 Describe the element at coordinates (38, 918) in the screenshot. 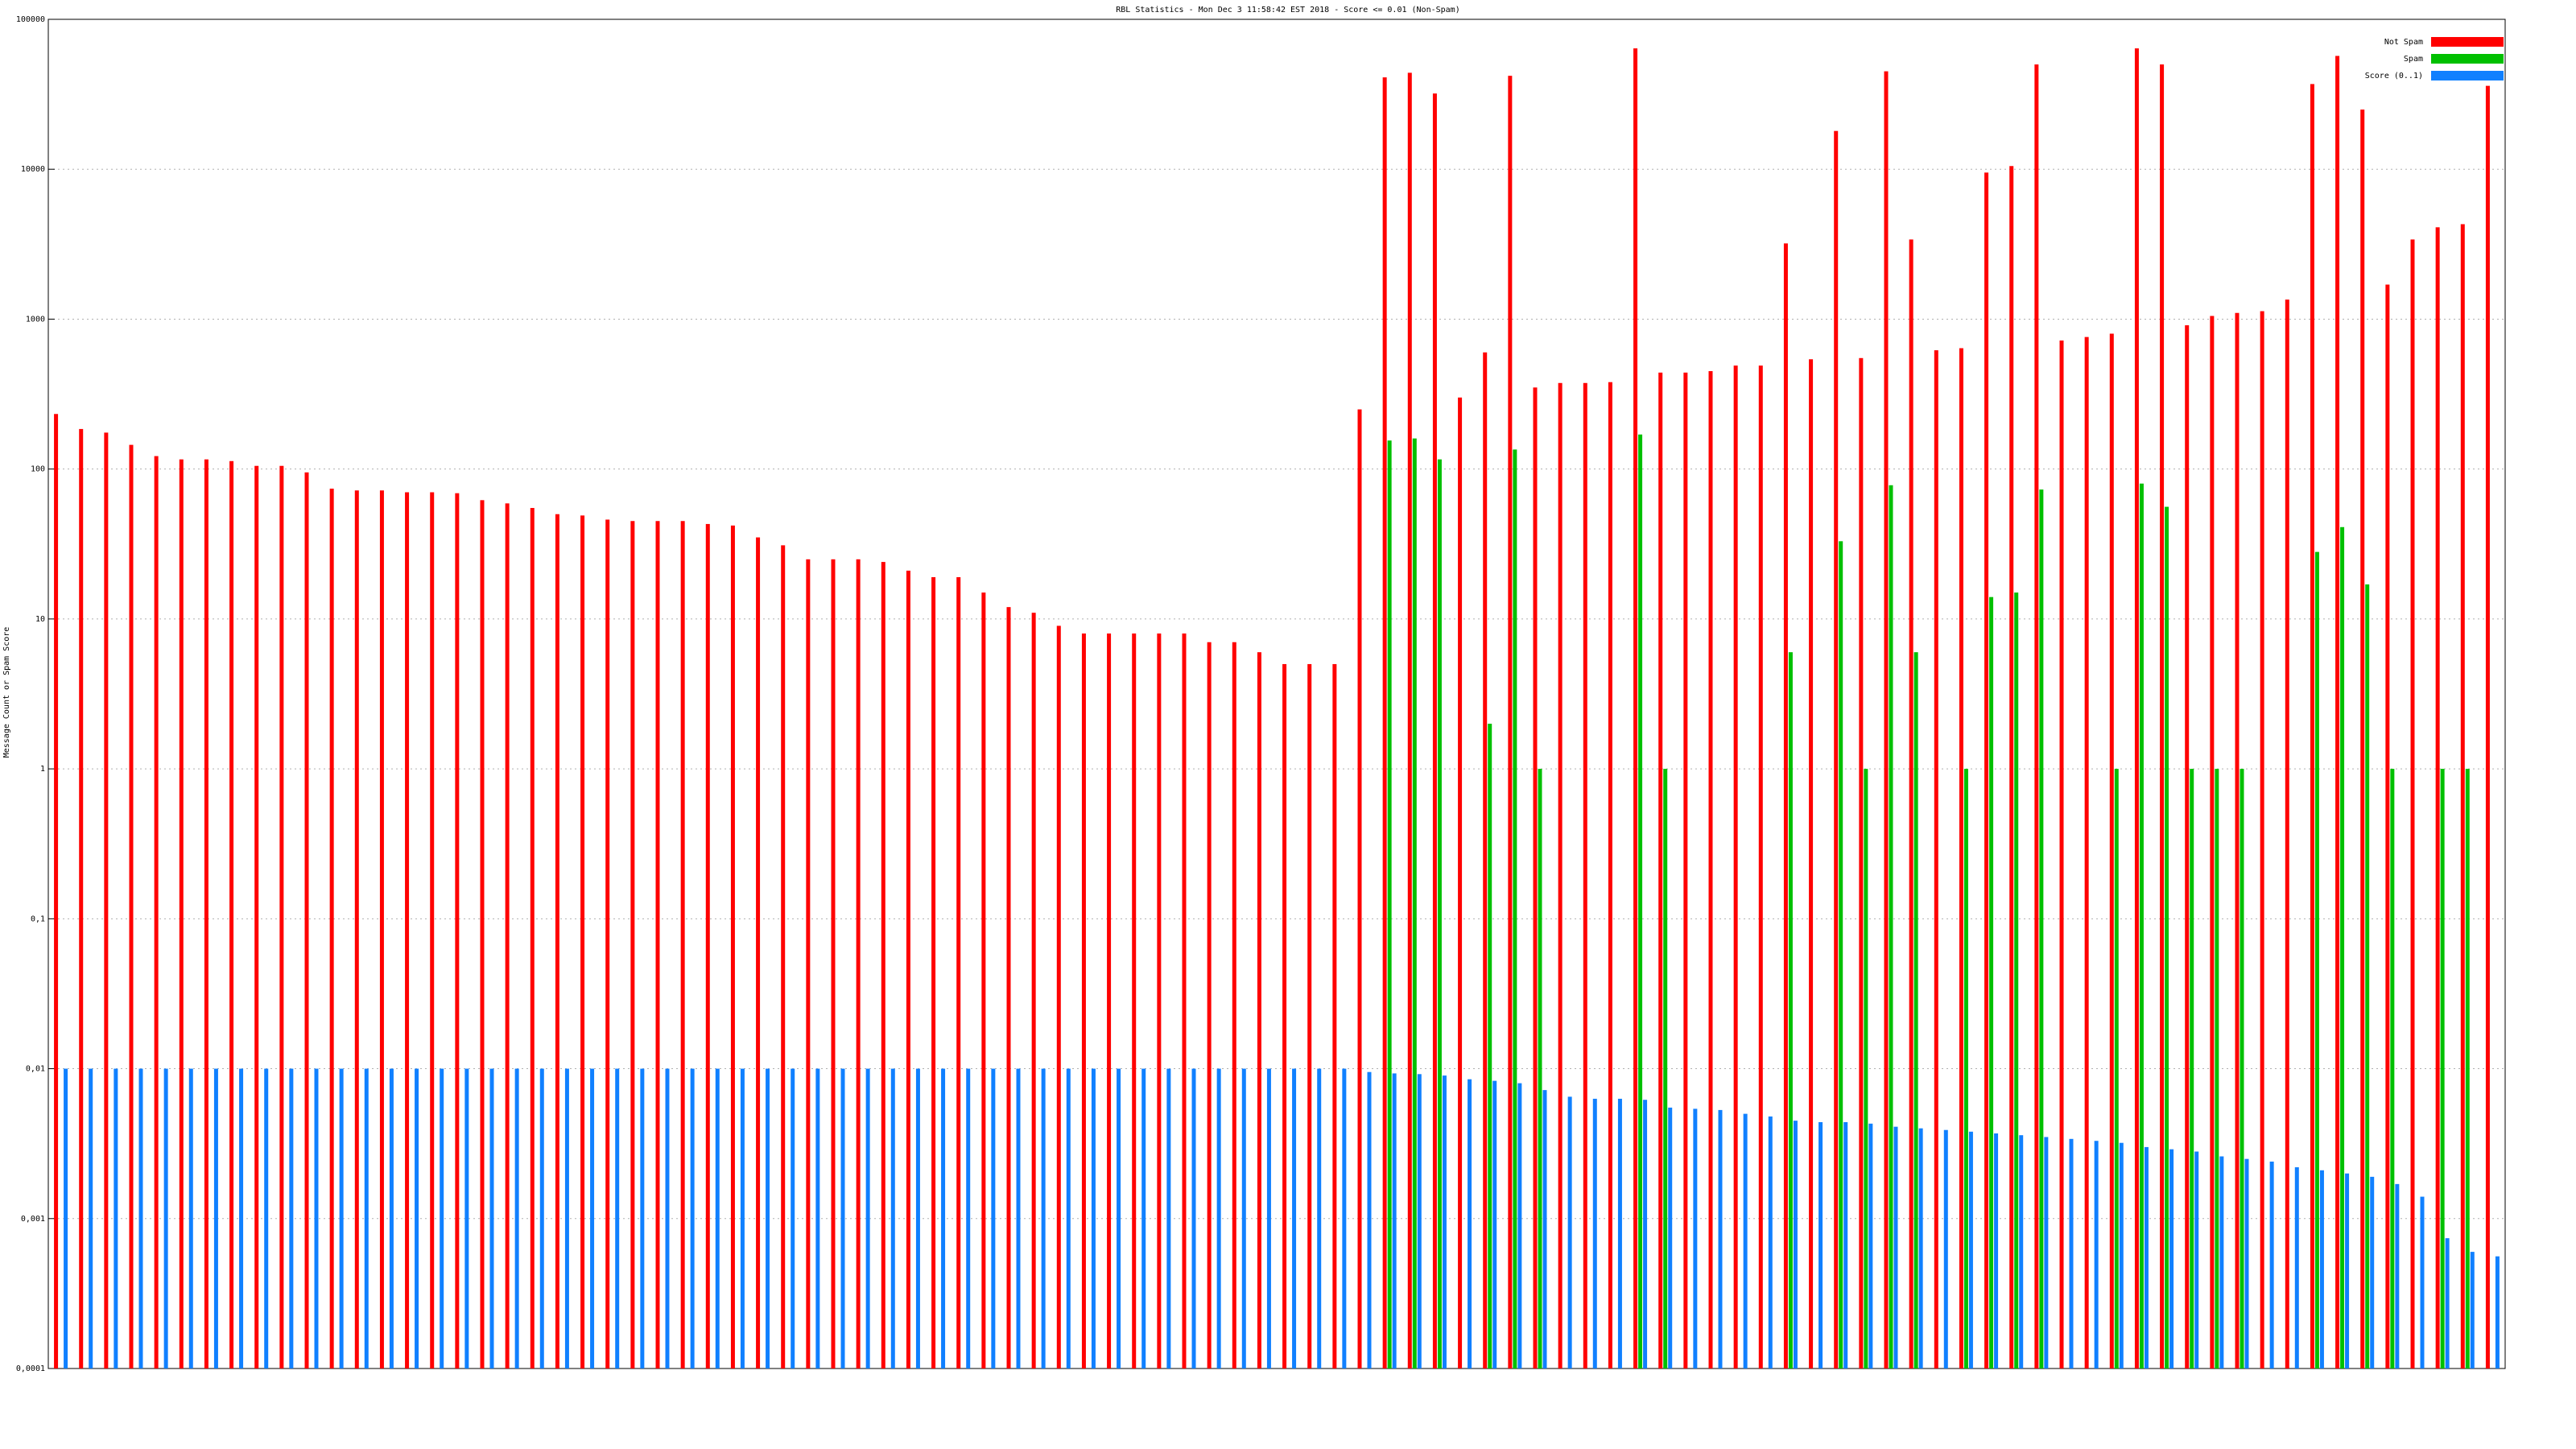

I see `y-tick-label: 0,1` at that location.